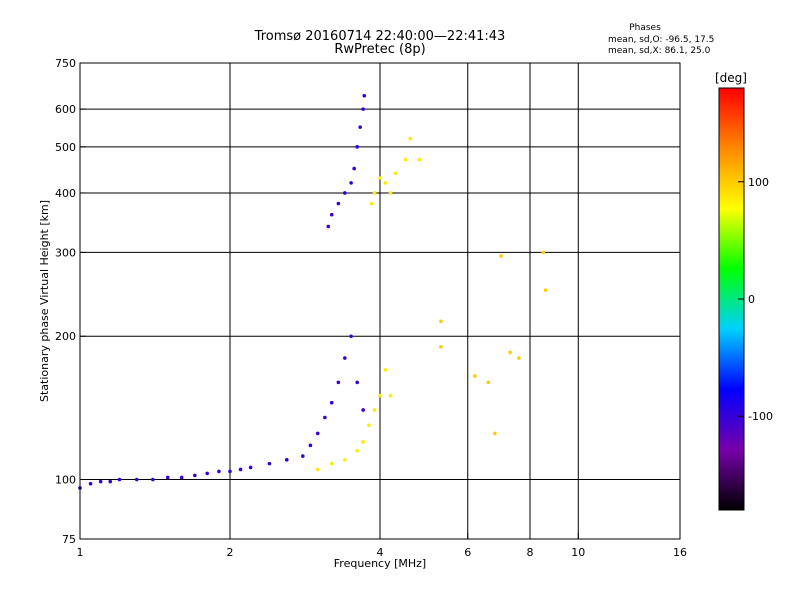 The image size is (800, 600). Describe the element at coordinates (645, 28) in the screenshot. I see `phase-stats-title: Phases` at that location.